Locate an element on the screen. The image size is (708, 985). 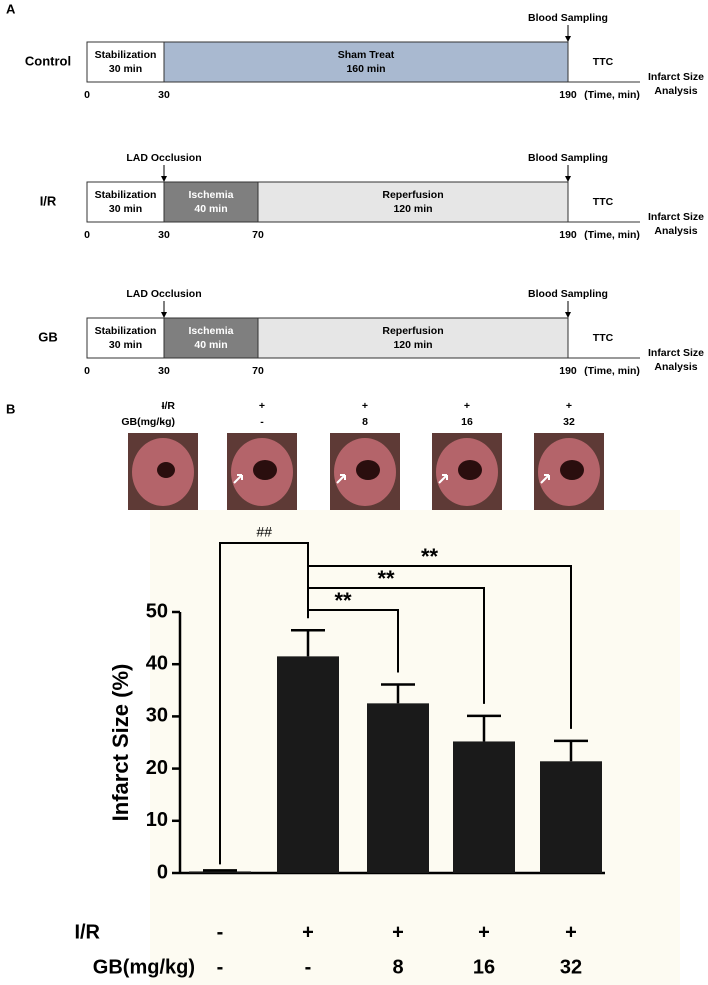
y-tick-label: 50 is located at coordinates (157, 611).